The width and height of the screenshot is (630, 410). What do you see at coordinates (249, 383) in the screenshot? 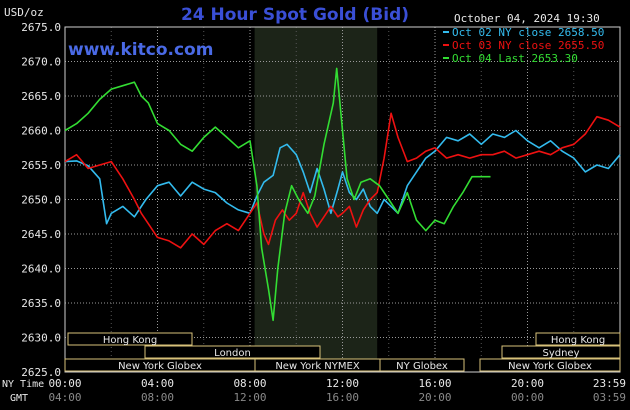
I see `x-tick-ny: 08:00` at bounding box center [249, 383].